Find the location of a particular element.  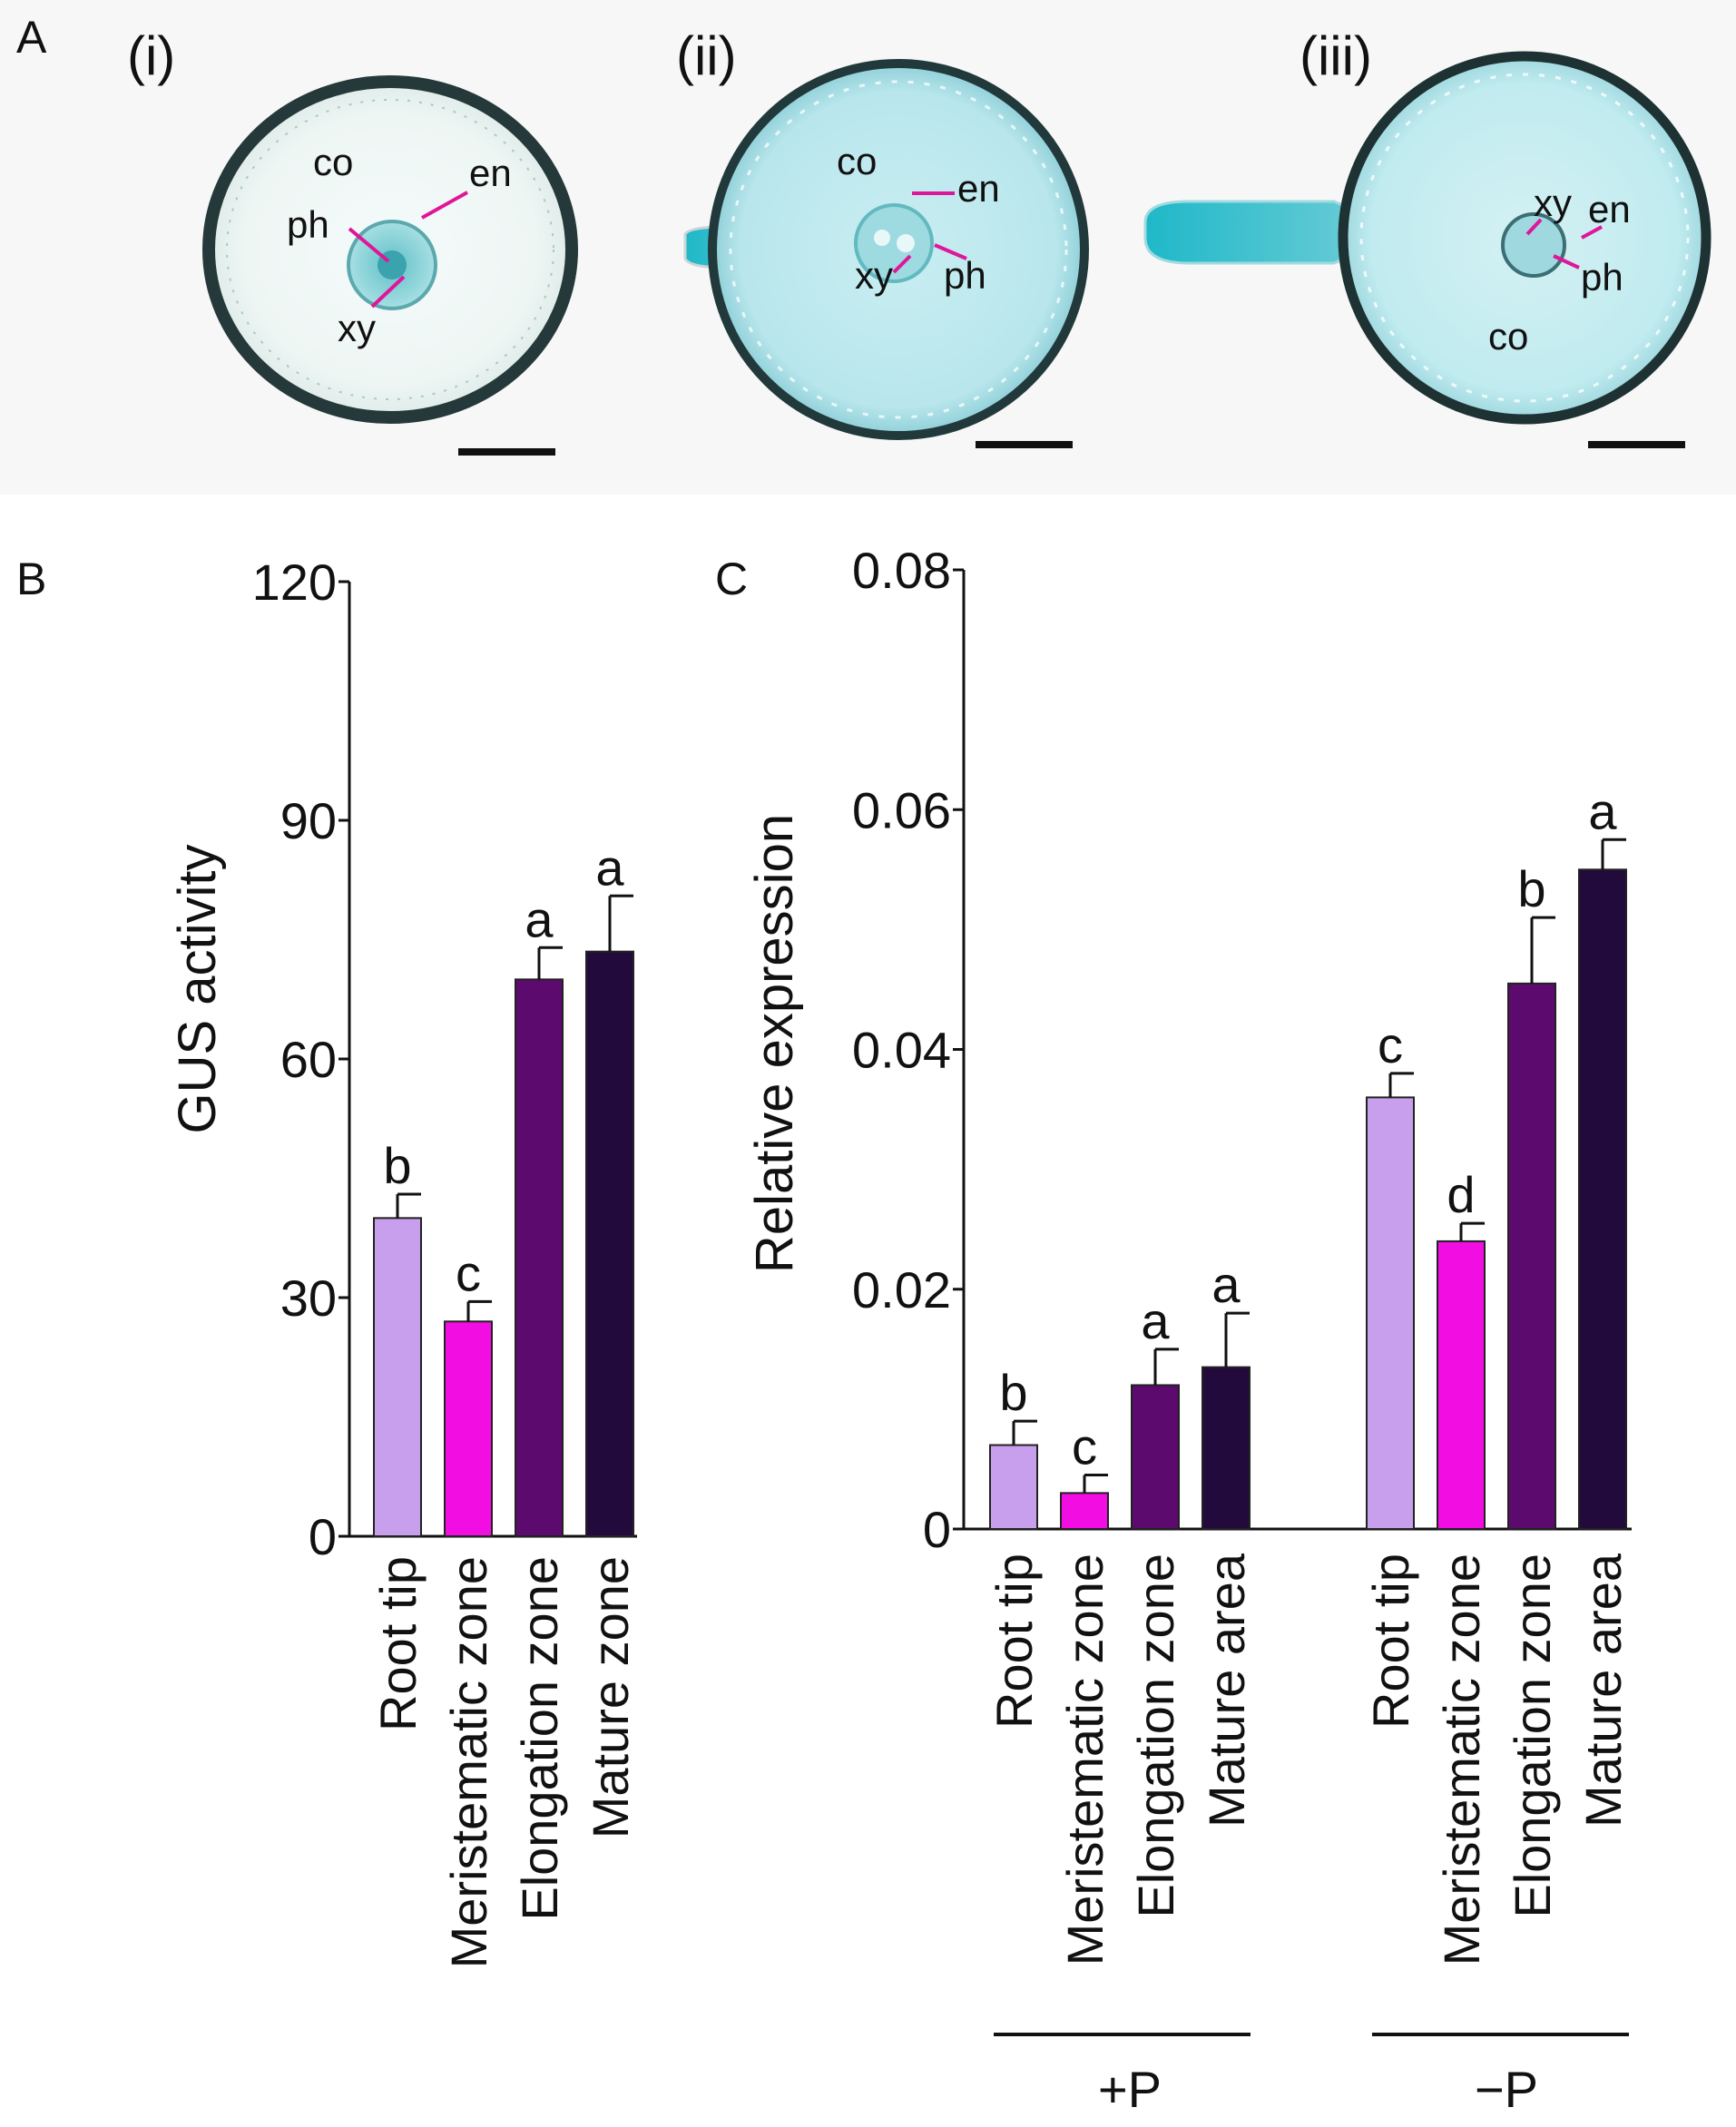

section-iii-en-pointer is located at coordinates (1592, 233).